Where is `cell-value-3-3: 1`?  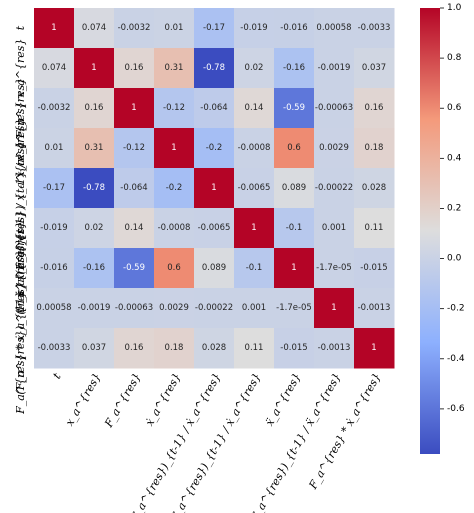 cell-value-3-3: 1 is located at coordinates (173, 148).